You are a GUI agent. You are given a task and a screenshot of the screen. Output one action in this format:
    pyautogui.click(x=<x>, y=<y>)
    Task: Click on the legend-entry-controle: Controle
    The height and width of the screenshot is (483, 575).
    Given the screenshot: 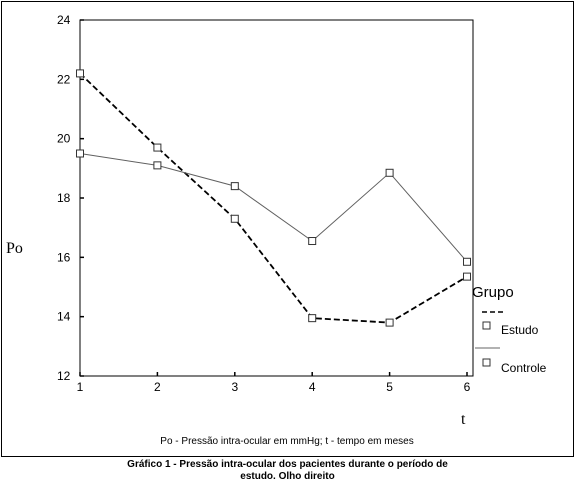 What is the action you would take?
    pyautogui.click(x=524, y=368)
    